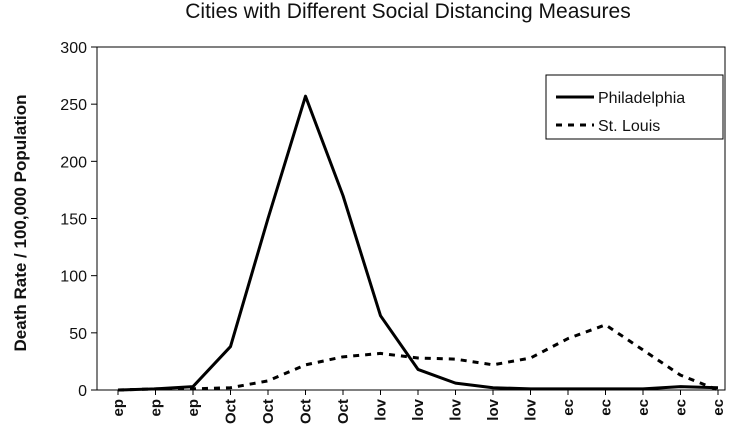  Describe the element at coordinates (73, 162) in the screenshot. I see `y-tick-label: 200` at that location.